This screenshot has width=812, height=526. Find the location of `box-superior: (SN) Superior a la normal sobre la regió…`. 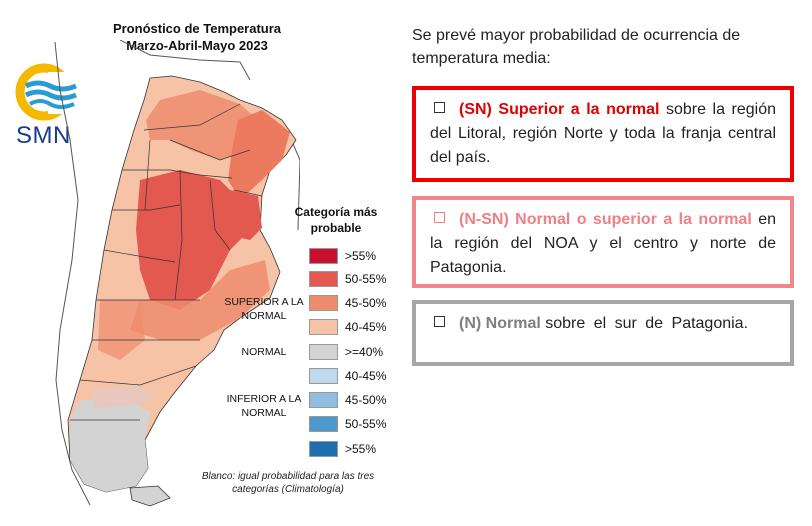

box-superior: (SN) Superior a la normal sobre la regió… is located at coordinates (603, 134).